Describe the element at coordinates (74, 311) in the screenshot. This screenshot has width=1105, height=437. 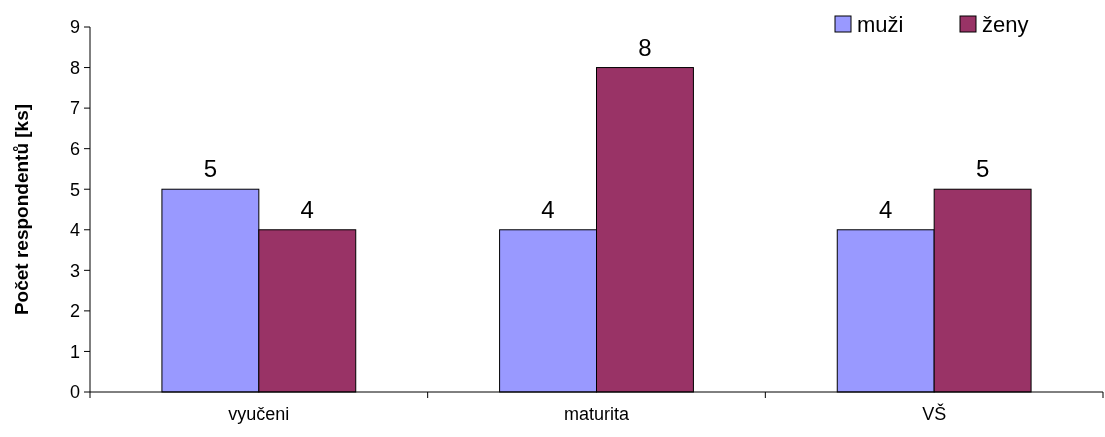
I see `y-tick-label: 2` at that location.